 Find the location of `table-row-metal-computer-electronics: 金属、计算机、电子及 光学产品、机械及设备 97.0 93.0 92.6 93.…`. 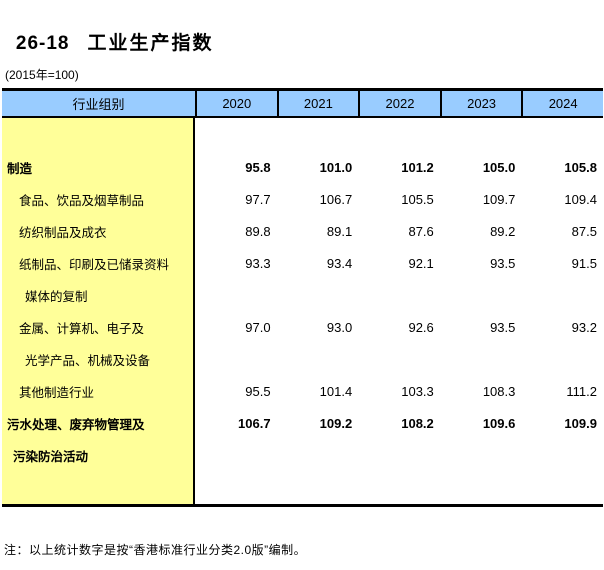

table-row-metal-computer-electronics: 金属、计算机、电子及 光学产品、机械及设备 97.0 93.0 92.6 93.… is located at coordinates (302, 343).